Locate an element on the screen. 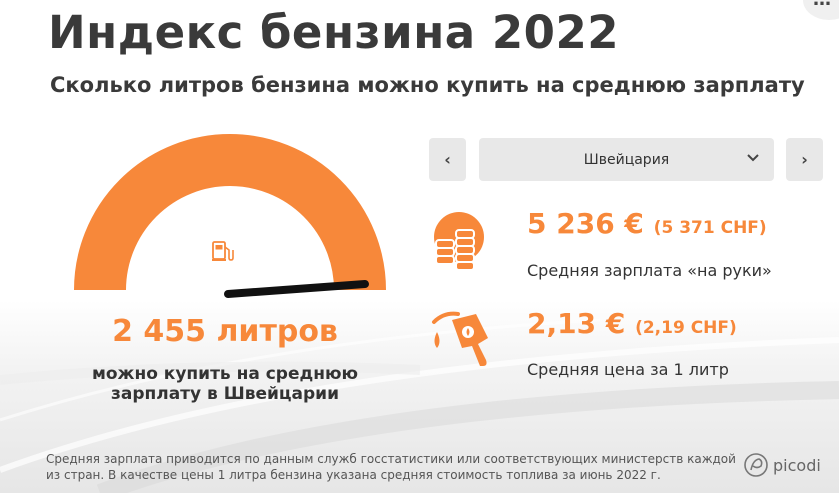 Image resolution: width=839 pixels, height=493 pixels. salary-chf: (5 371 CHF) is located at coordinates (710, 228).